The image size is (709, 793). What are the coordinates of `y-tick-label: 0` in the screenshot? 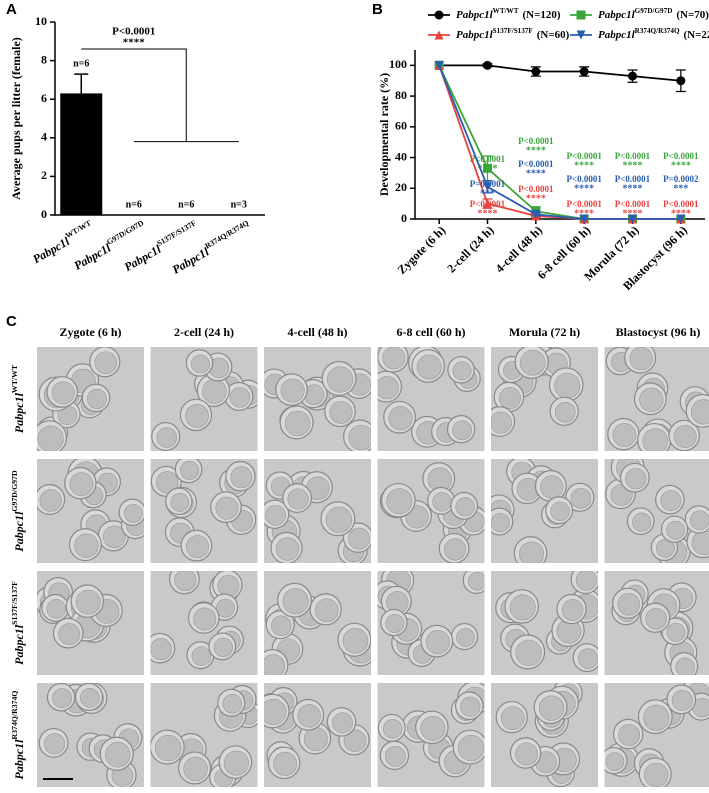 It's located at (44, 214).